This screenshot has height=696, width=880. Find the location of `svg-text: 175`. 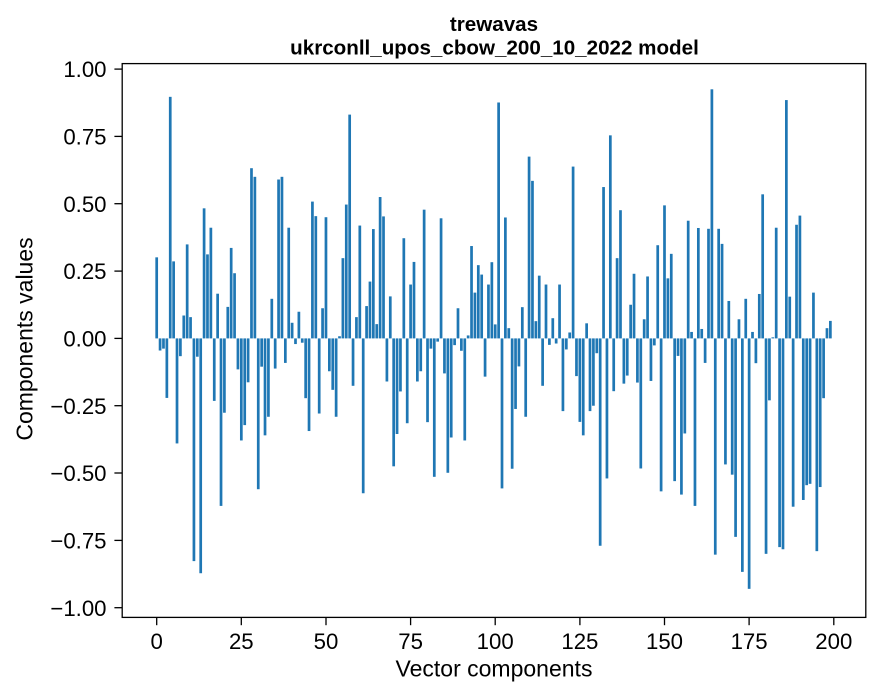

svg-text: 175 is located at coordinates (749, 641).